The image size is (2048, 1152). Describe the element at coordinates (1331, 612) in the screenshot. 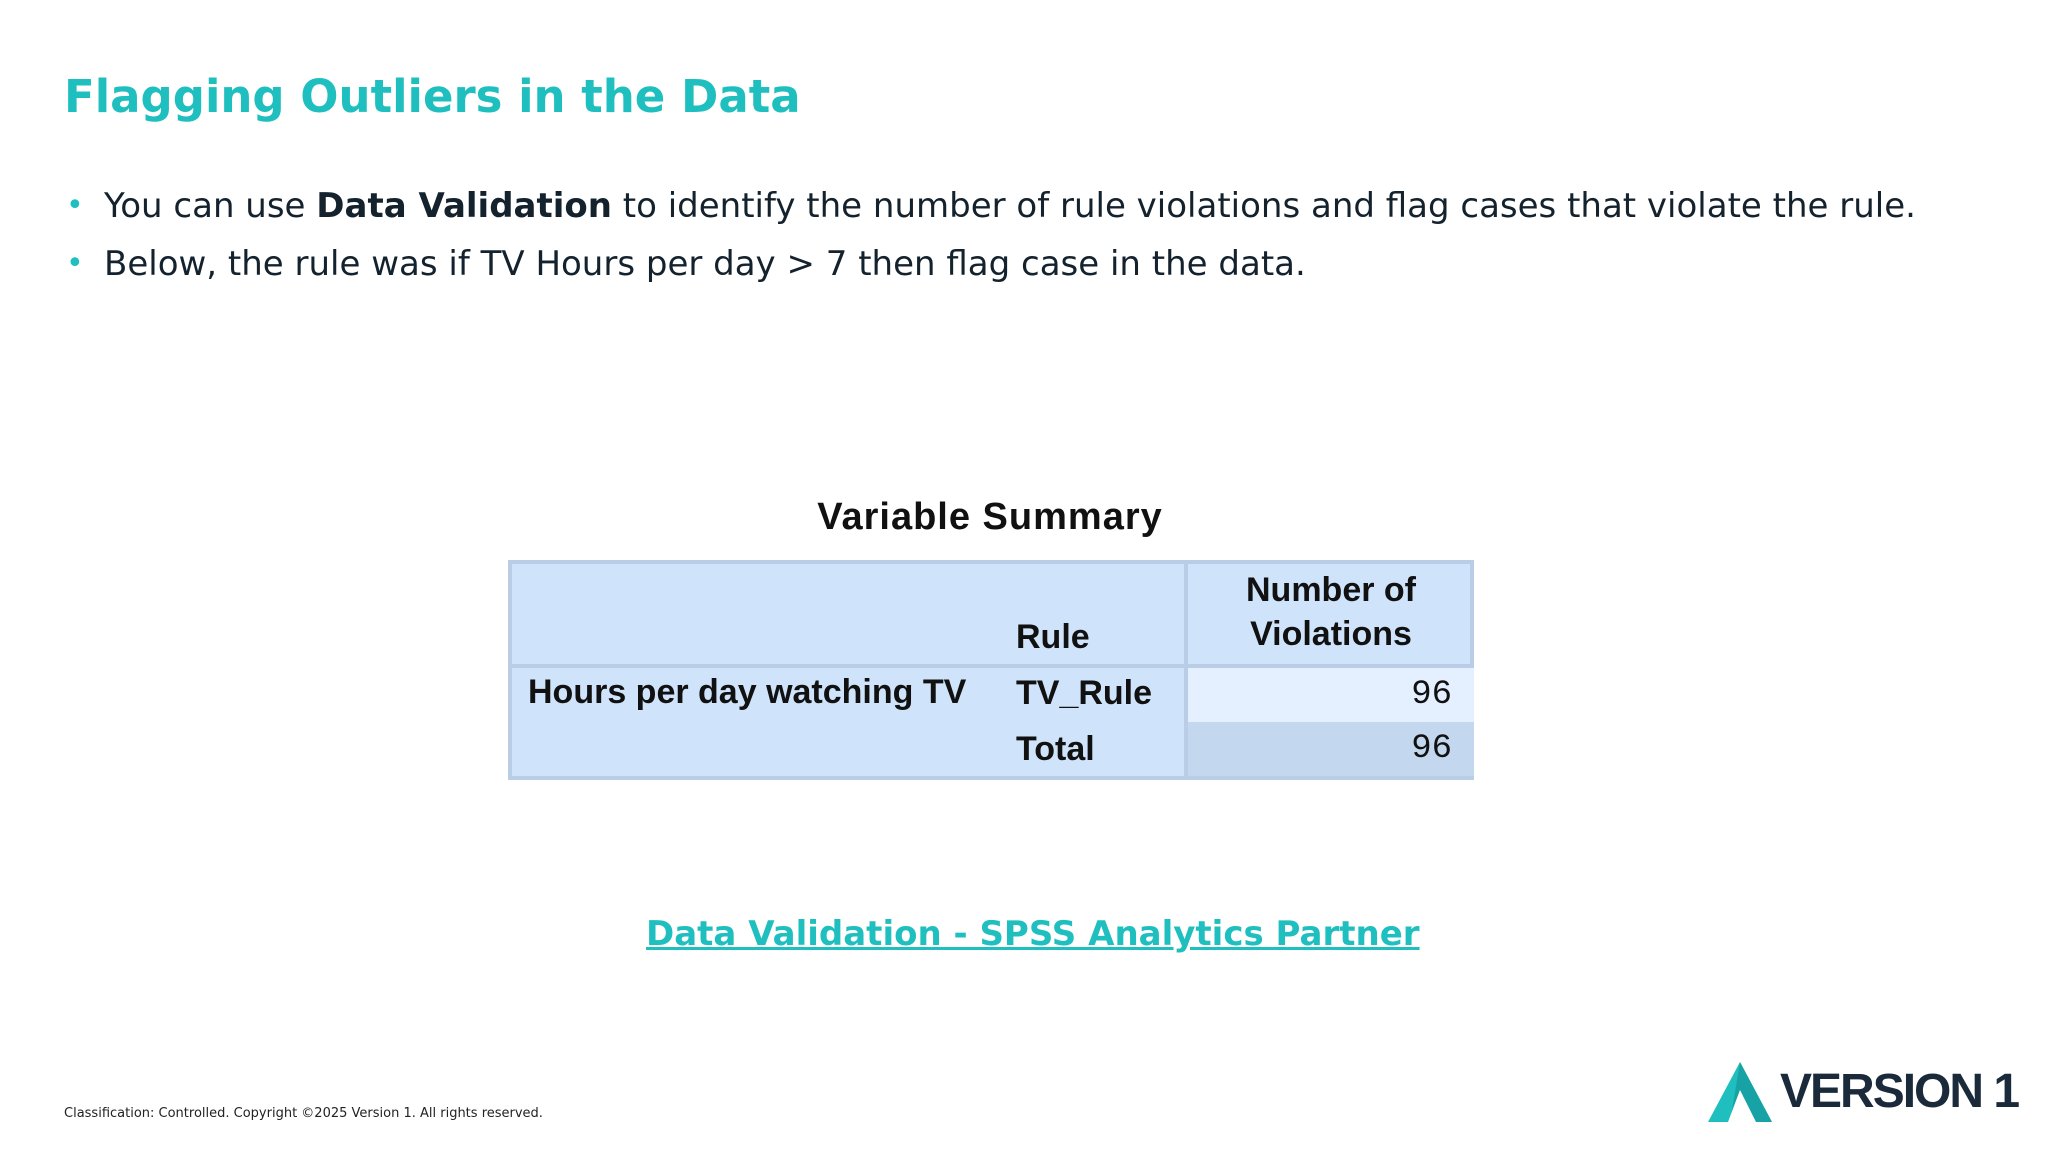

I see `column-header-violations: Number of Violations` at that location.